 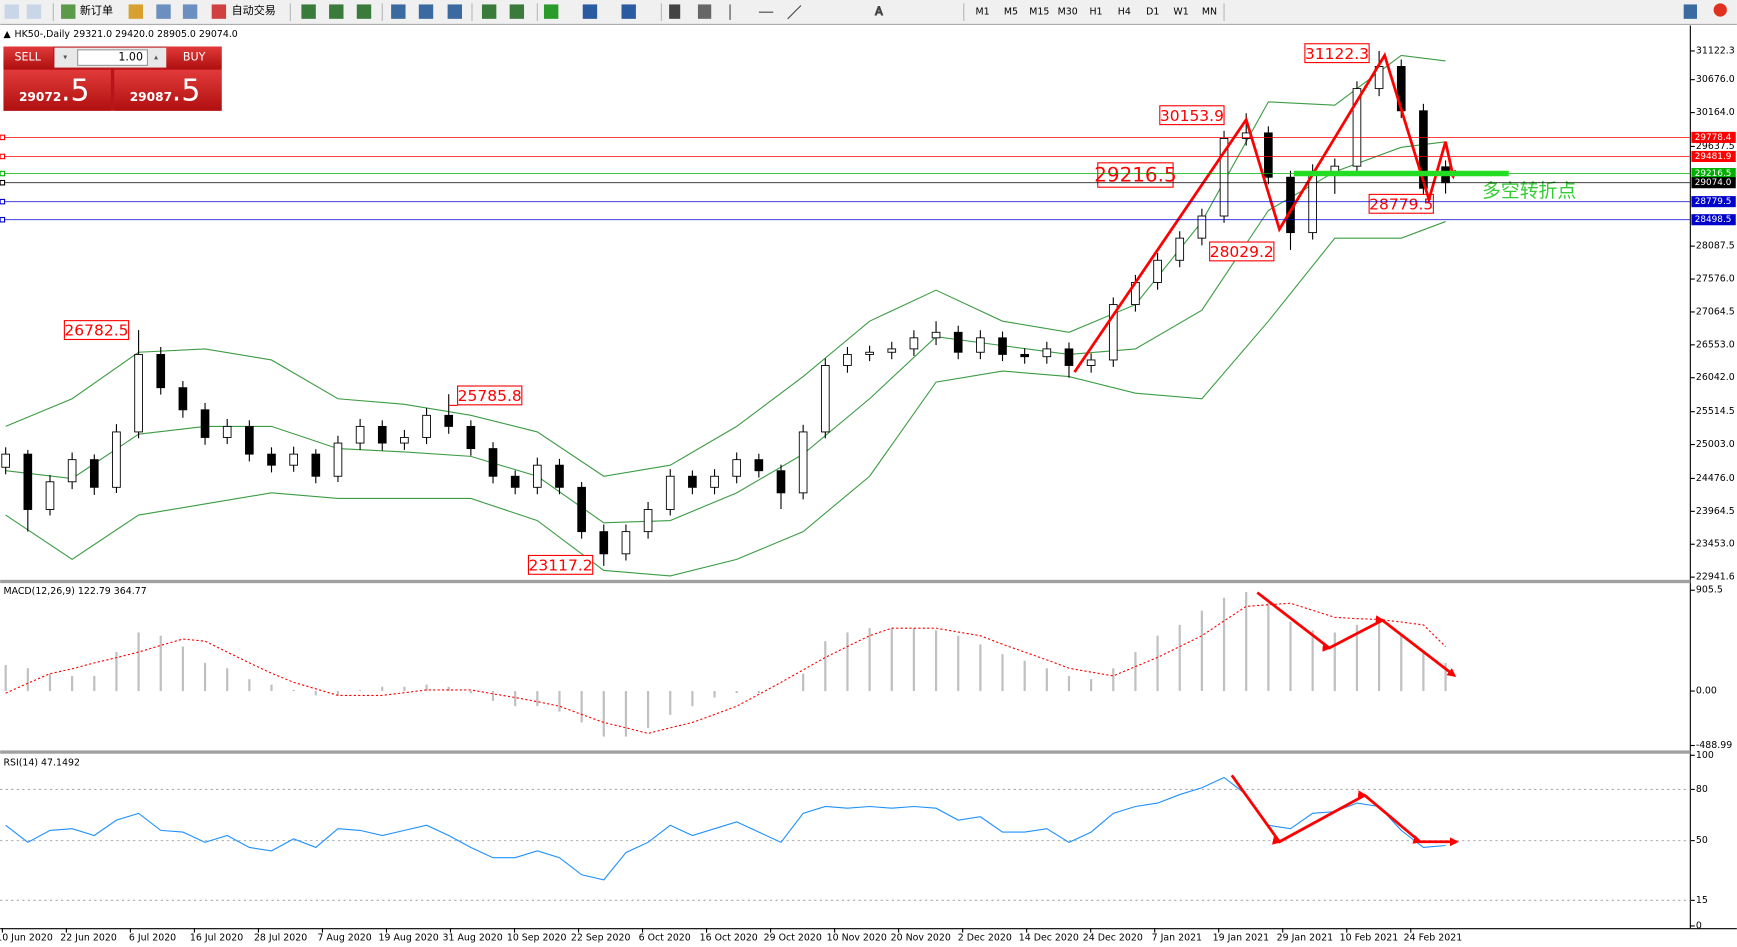 I want to click on bid-pips: .5, so click(x=75, y=90).